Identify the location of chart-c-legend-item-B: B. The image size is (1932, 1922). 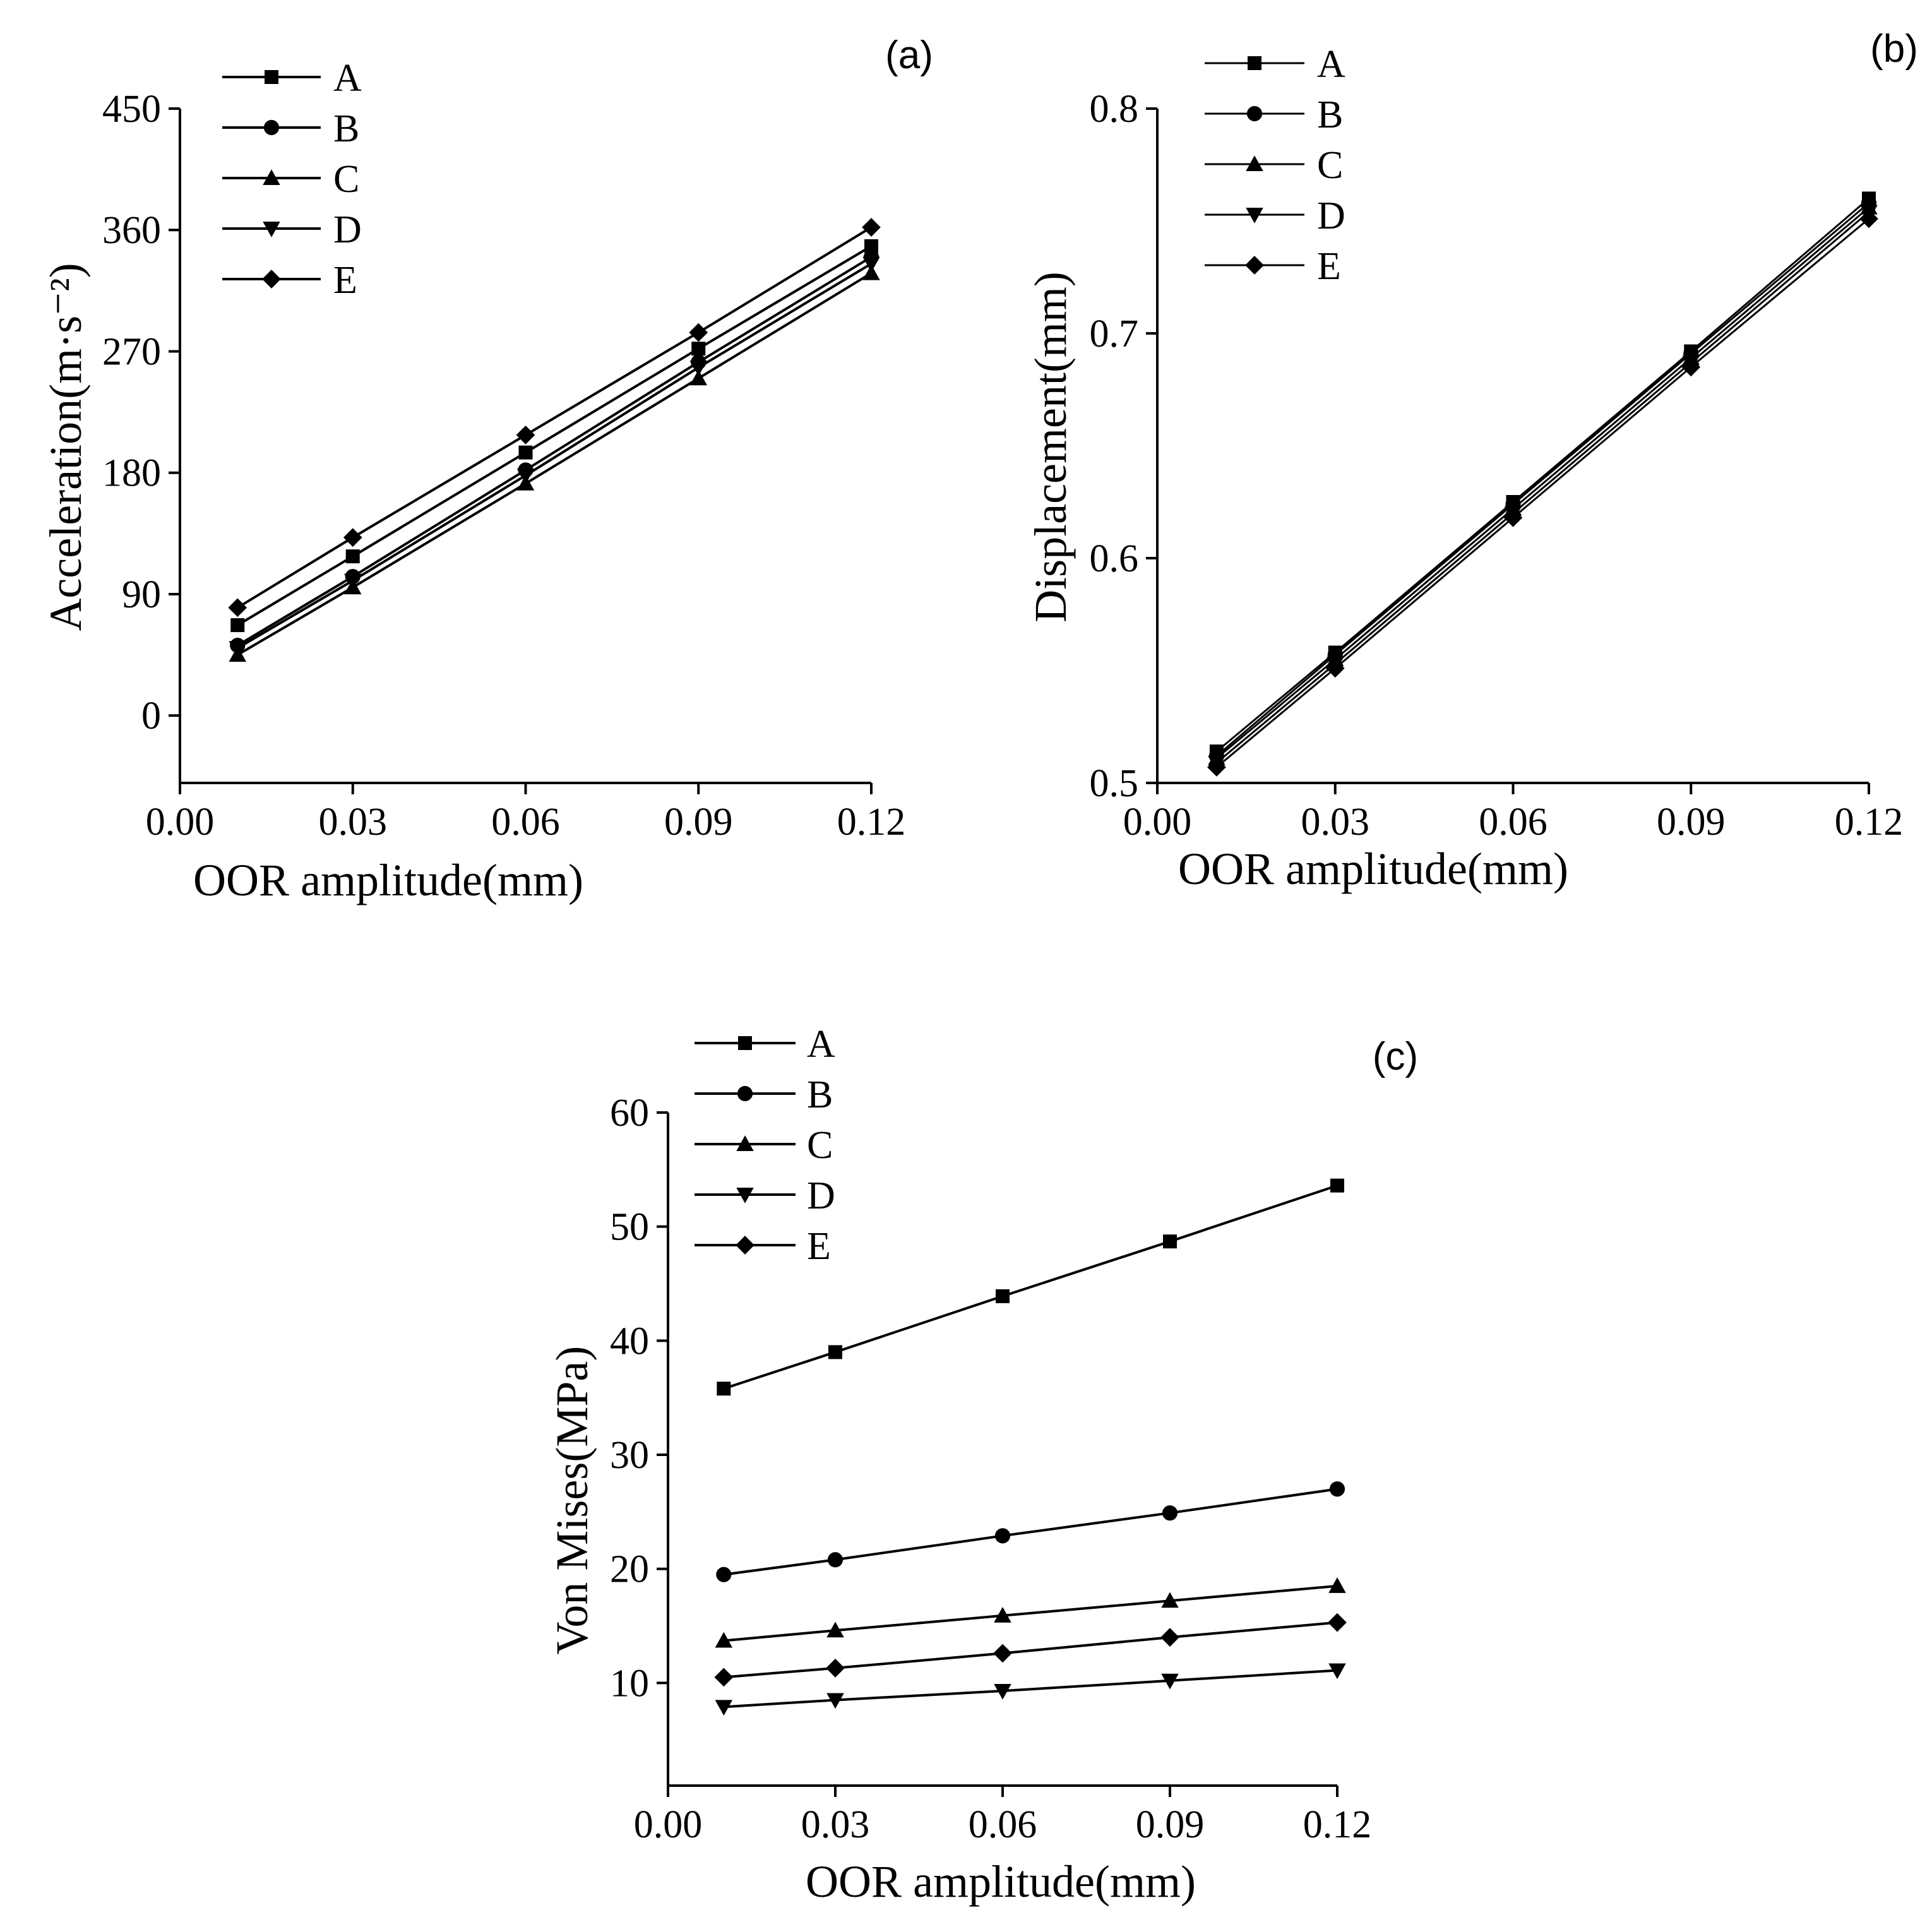
(764, 1094).